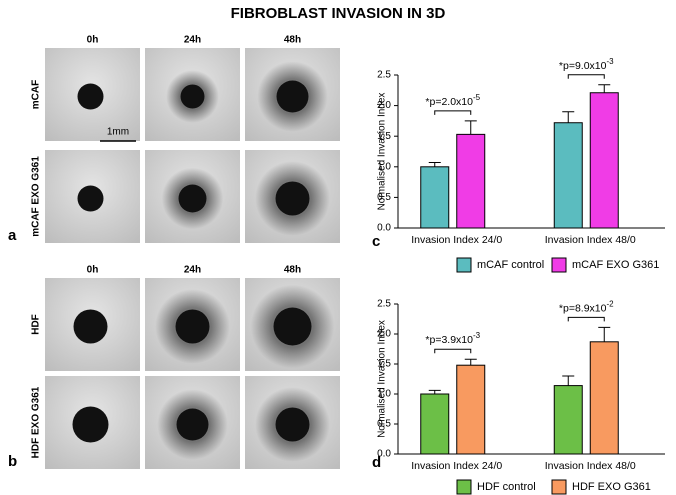 The height and width of the screenshot is (495, 676). I want to click on p-value-annotation: *p=3.9x10-3, so click(452, 338).